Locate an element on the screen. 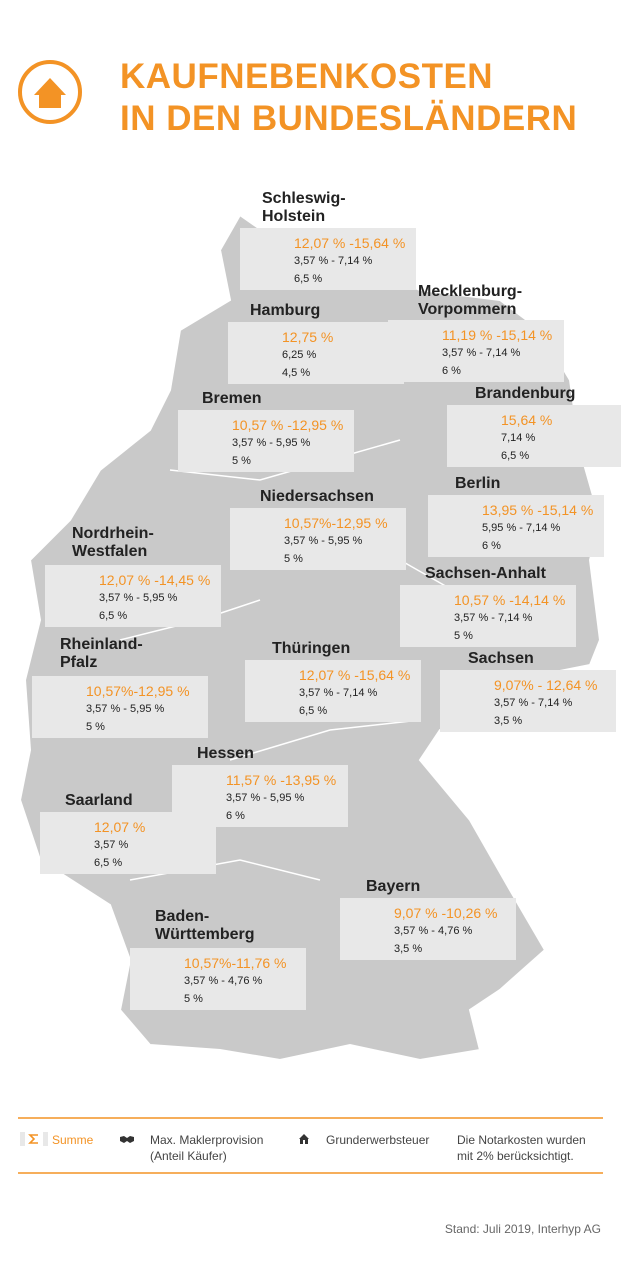 The image size is (621, 1266). state-box: 12,07 % 3,57 % 6,5 % is located at coordinates (128, 843).